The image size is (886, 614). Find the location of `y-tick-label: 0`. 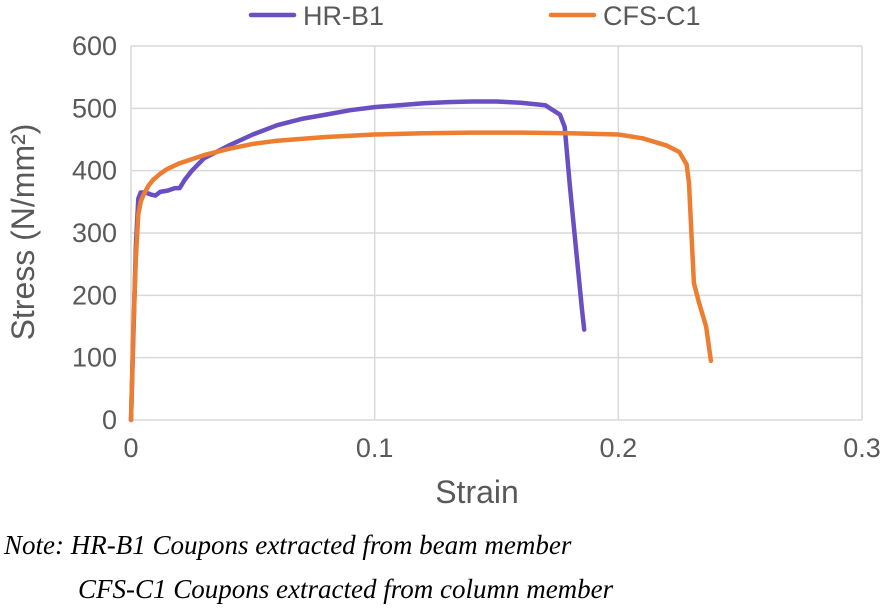

y-tick-label: 0 is located at coordinates (109, 420).